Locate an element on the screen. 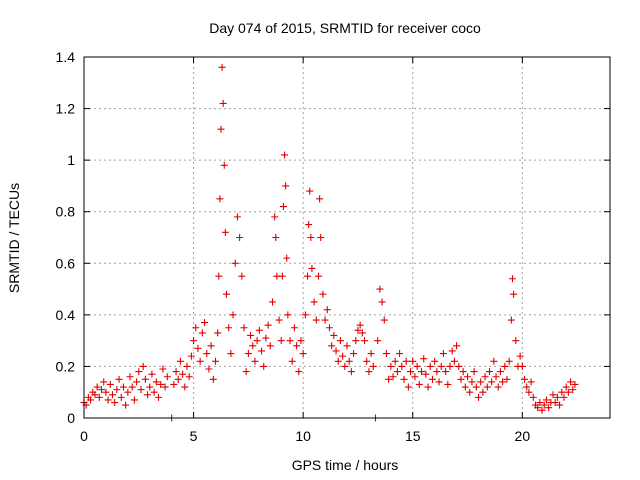 The height and width of the screenshot is (480, 640). y-tick-label: 0.4 is located at coordinates (66, 315).